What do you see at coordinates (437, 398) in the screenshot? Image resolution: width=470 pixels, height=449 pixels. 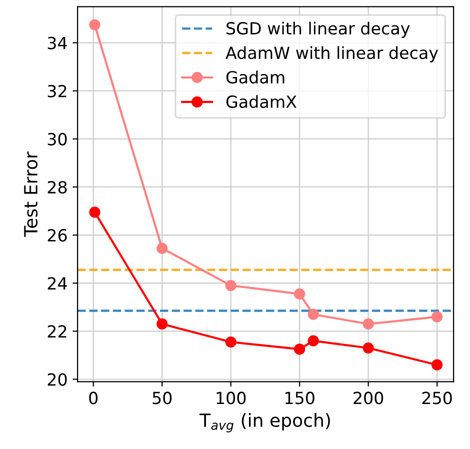 I see `x-tick-label: 250` at bounding box center [437, 398].